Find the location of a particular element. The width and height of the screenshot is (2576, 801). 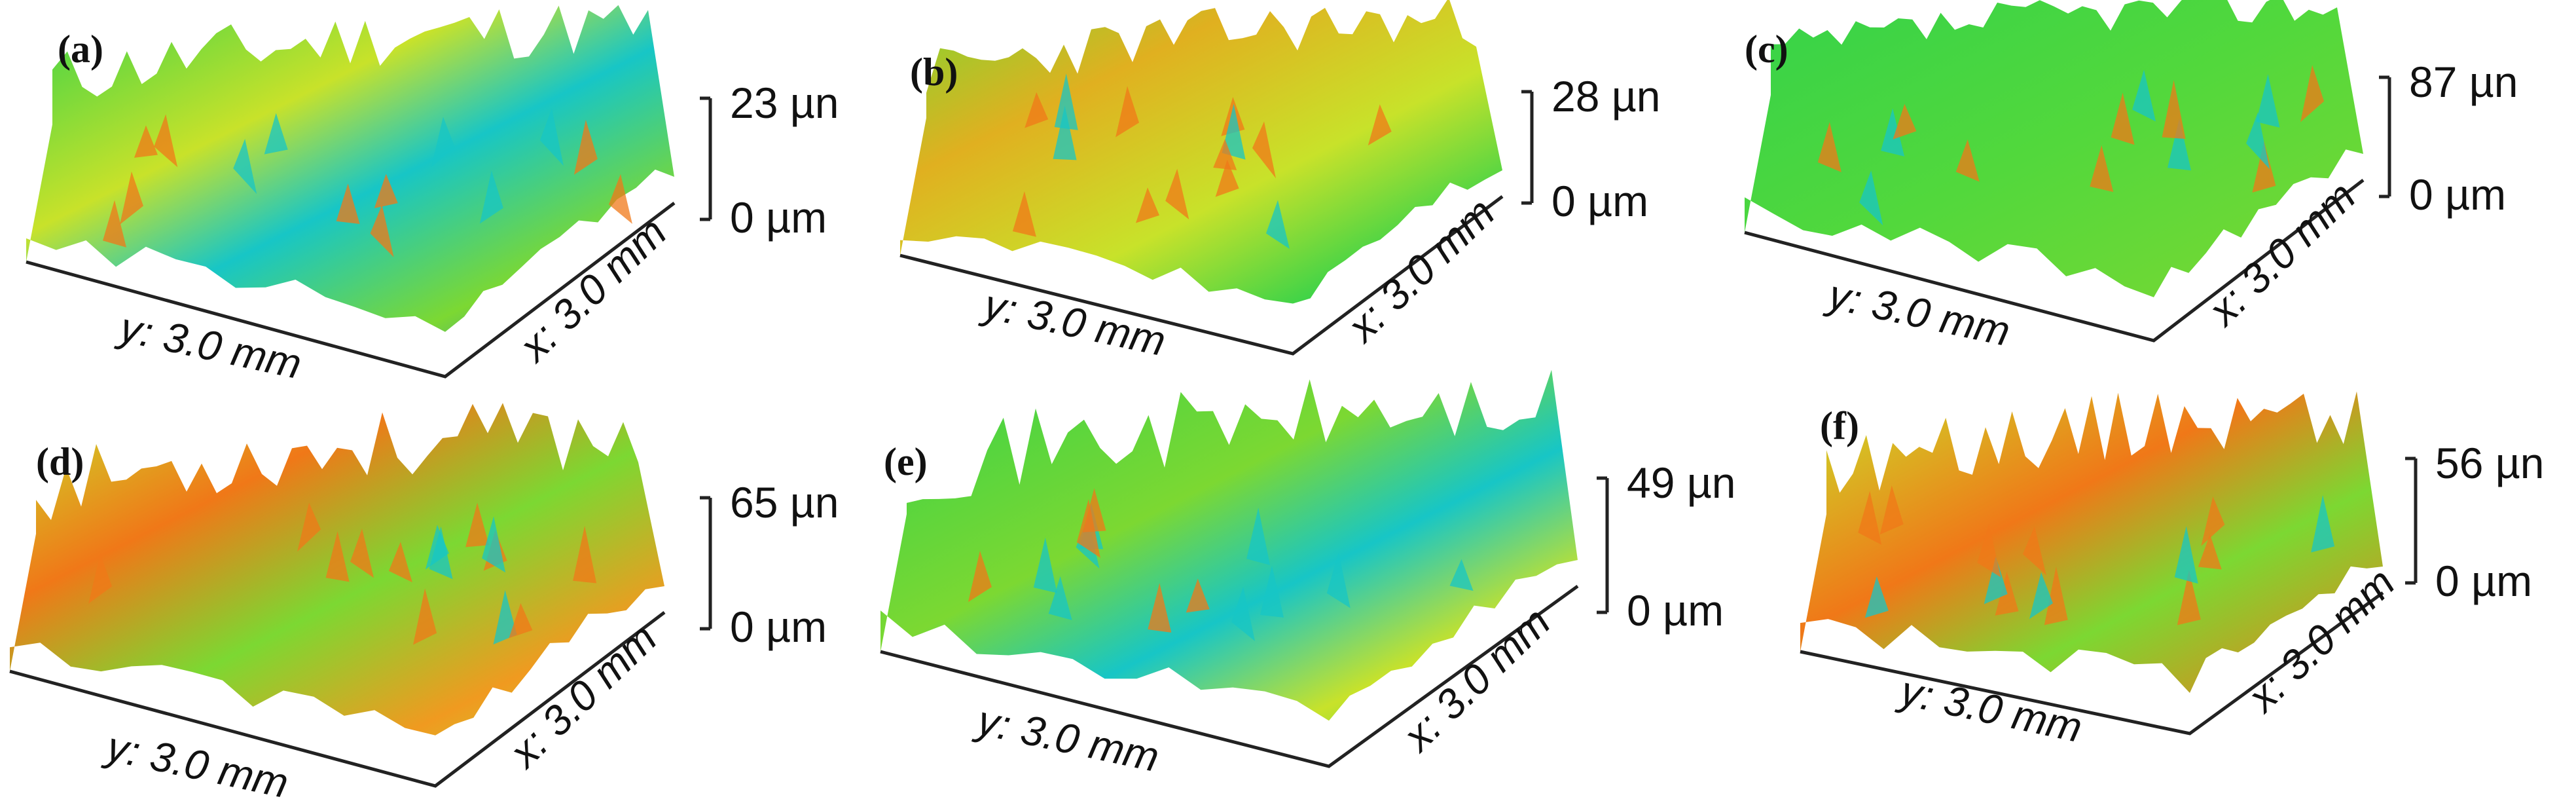

panel-label: (c) is located at coordinates (1766, 49).